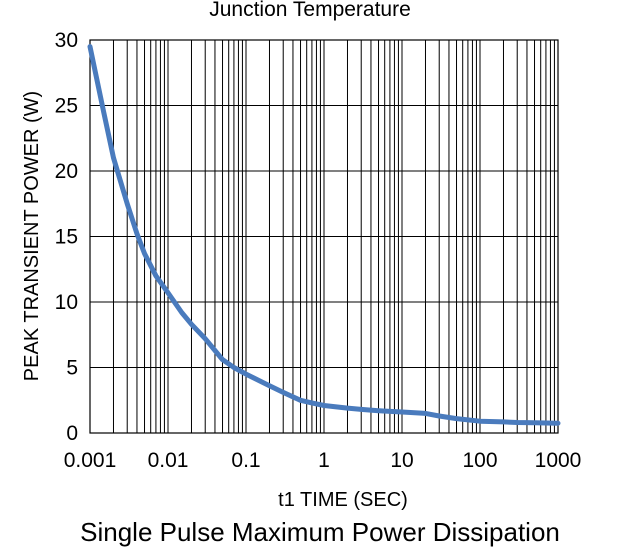 This screenshot has width=641, height=554. What do you see at coordinates (66, 302) in the screenshot?
I see `y-tick-label: 10` at bounding box center [66, 302].